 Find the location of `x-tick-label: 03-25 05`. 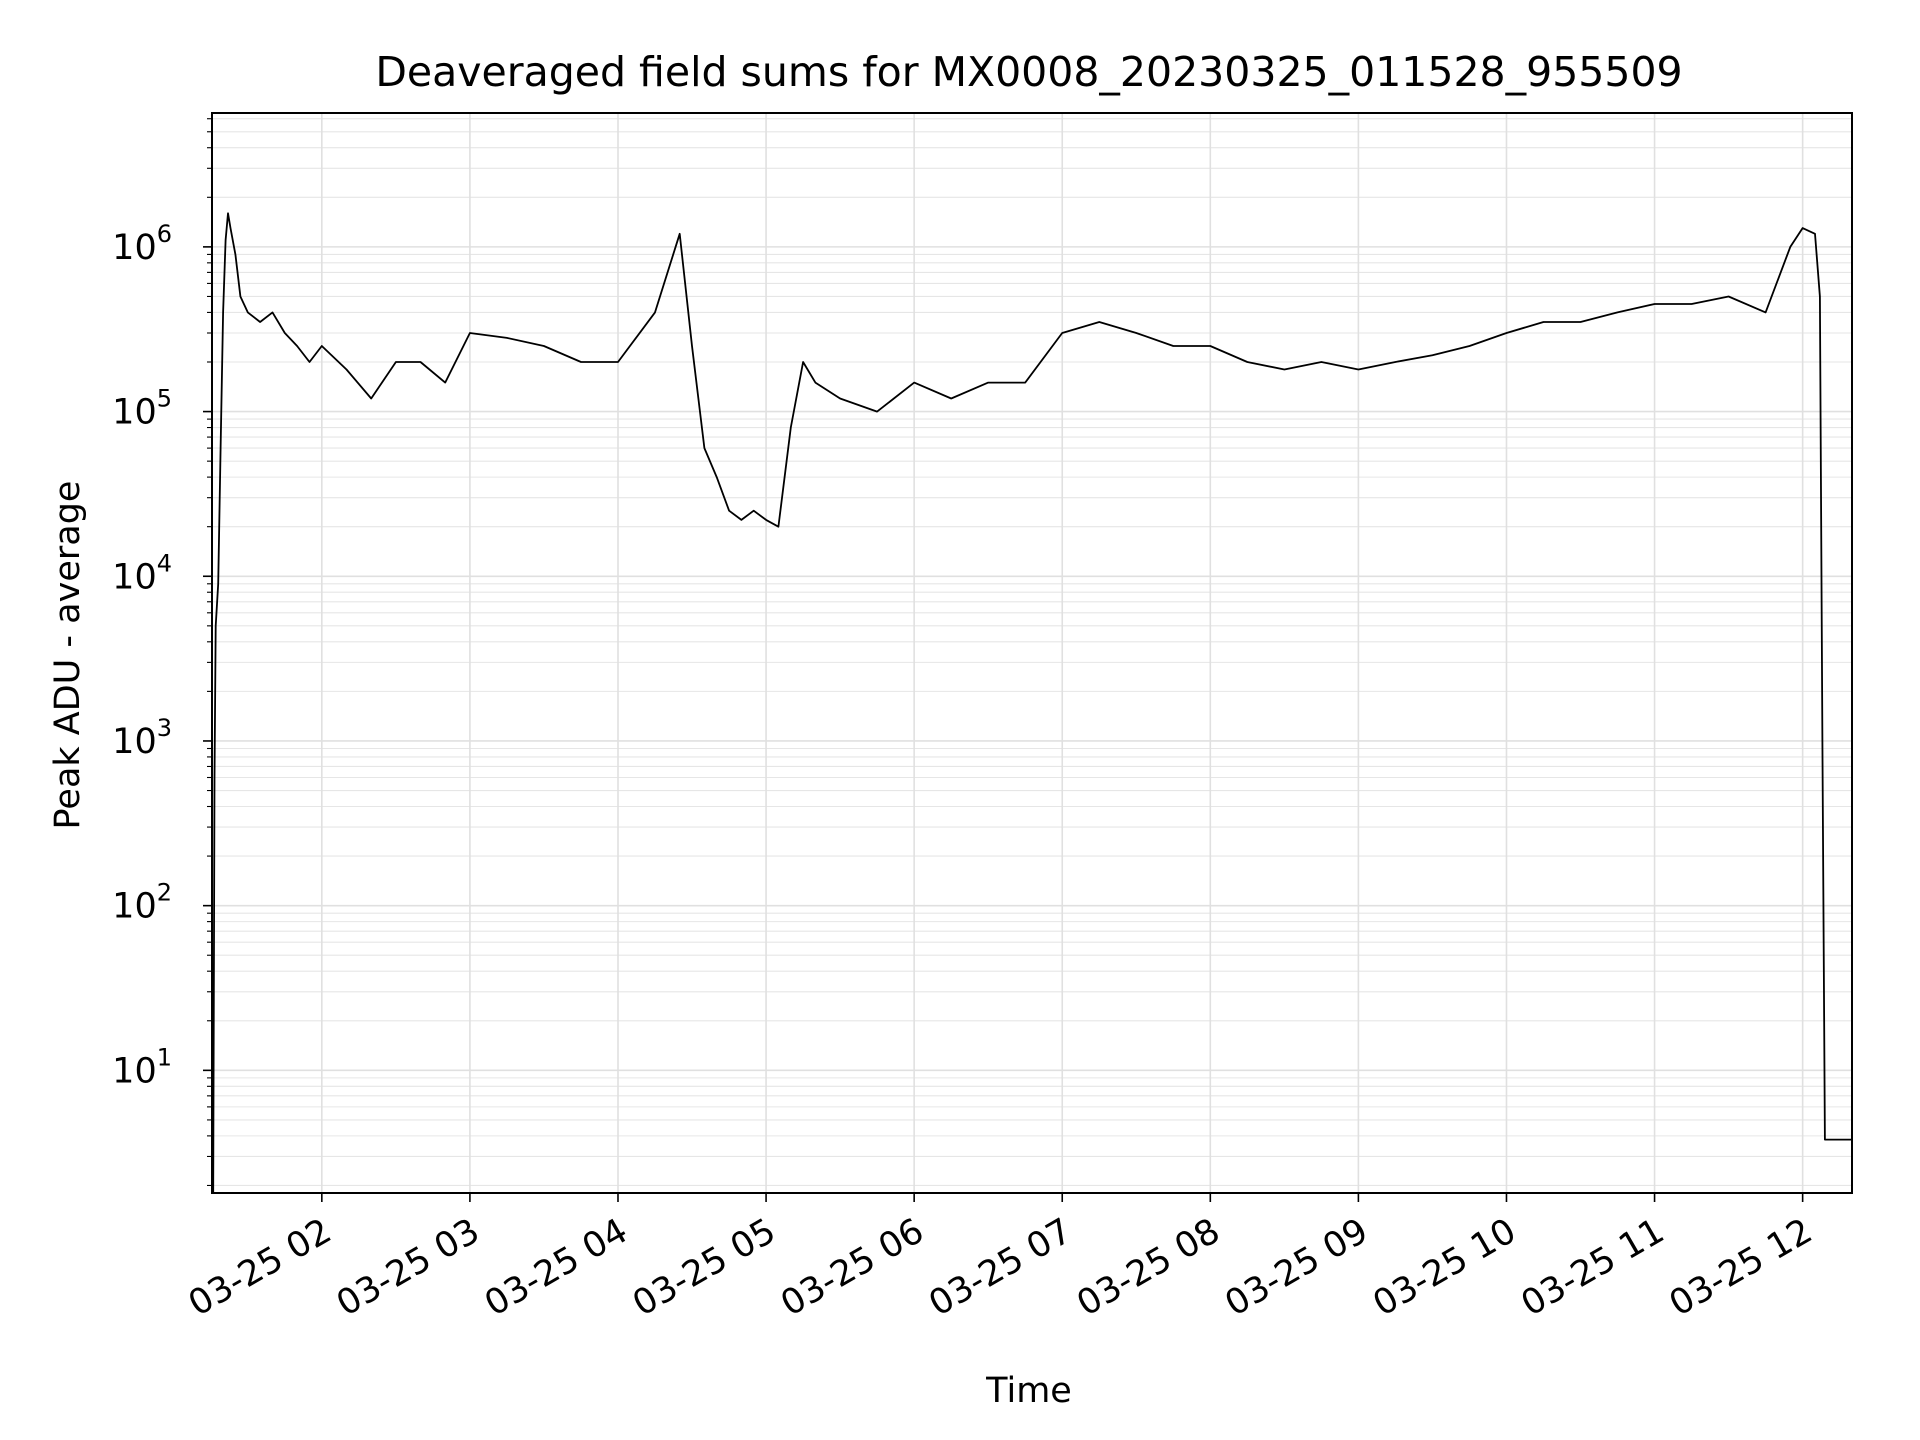

x-tick-label: 03-25 05 is located at coordinates (704, 1267).